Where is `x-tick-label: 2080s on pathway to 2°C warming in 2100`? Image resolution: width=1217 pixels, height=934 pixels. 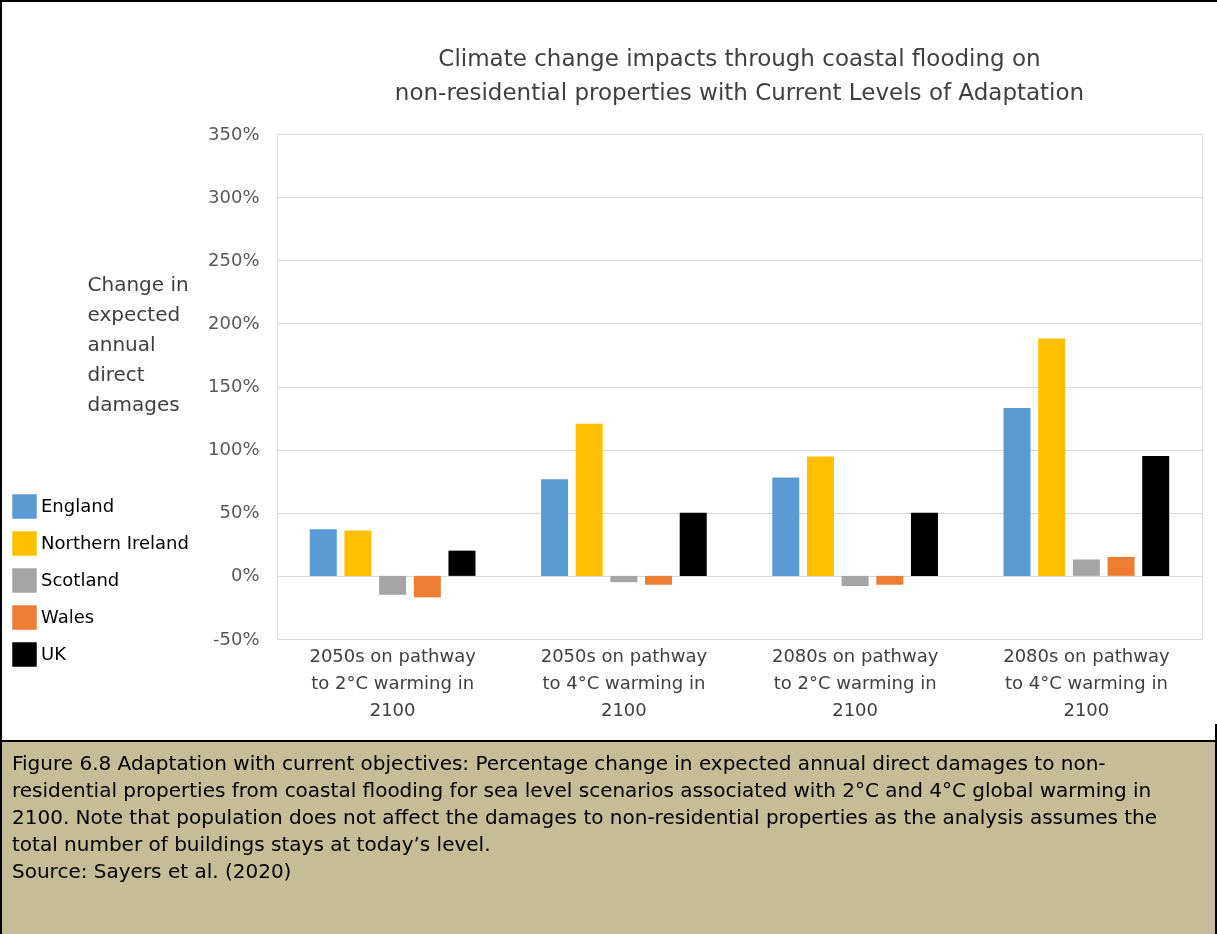 x-tick-label: 2080s on pathway to 2°C warming in 2100 is located at coordinates (855, 682).